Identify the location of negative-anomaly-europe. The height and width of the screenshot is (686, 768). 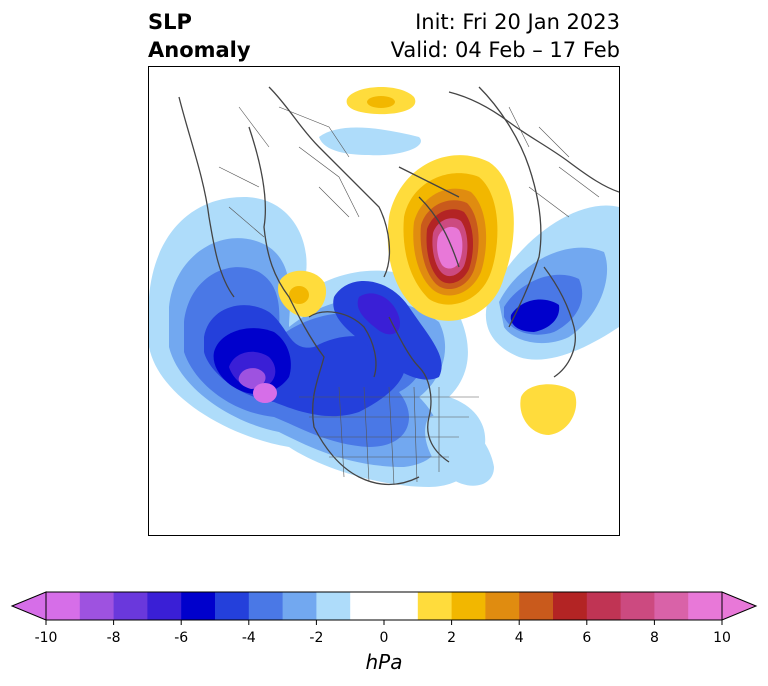
(370, 141).